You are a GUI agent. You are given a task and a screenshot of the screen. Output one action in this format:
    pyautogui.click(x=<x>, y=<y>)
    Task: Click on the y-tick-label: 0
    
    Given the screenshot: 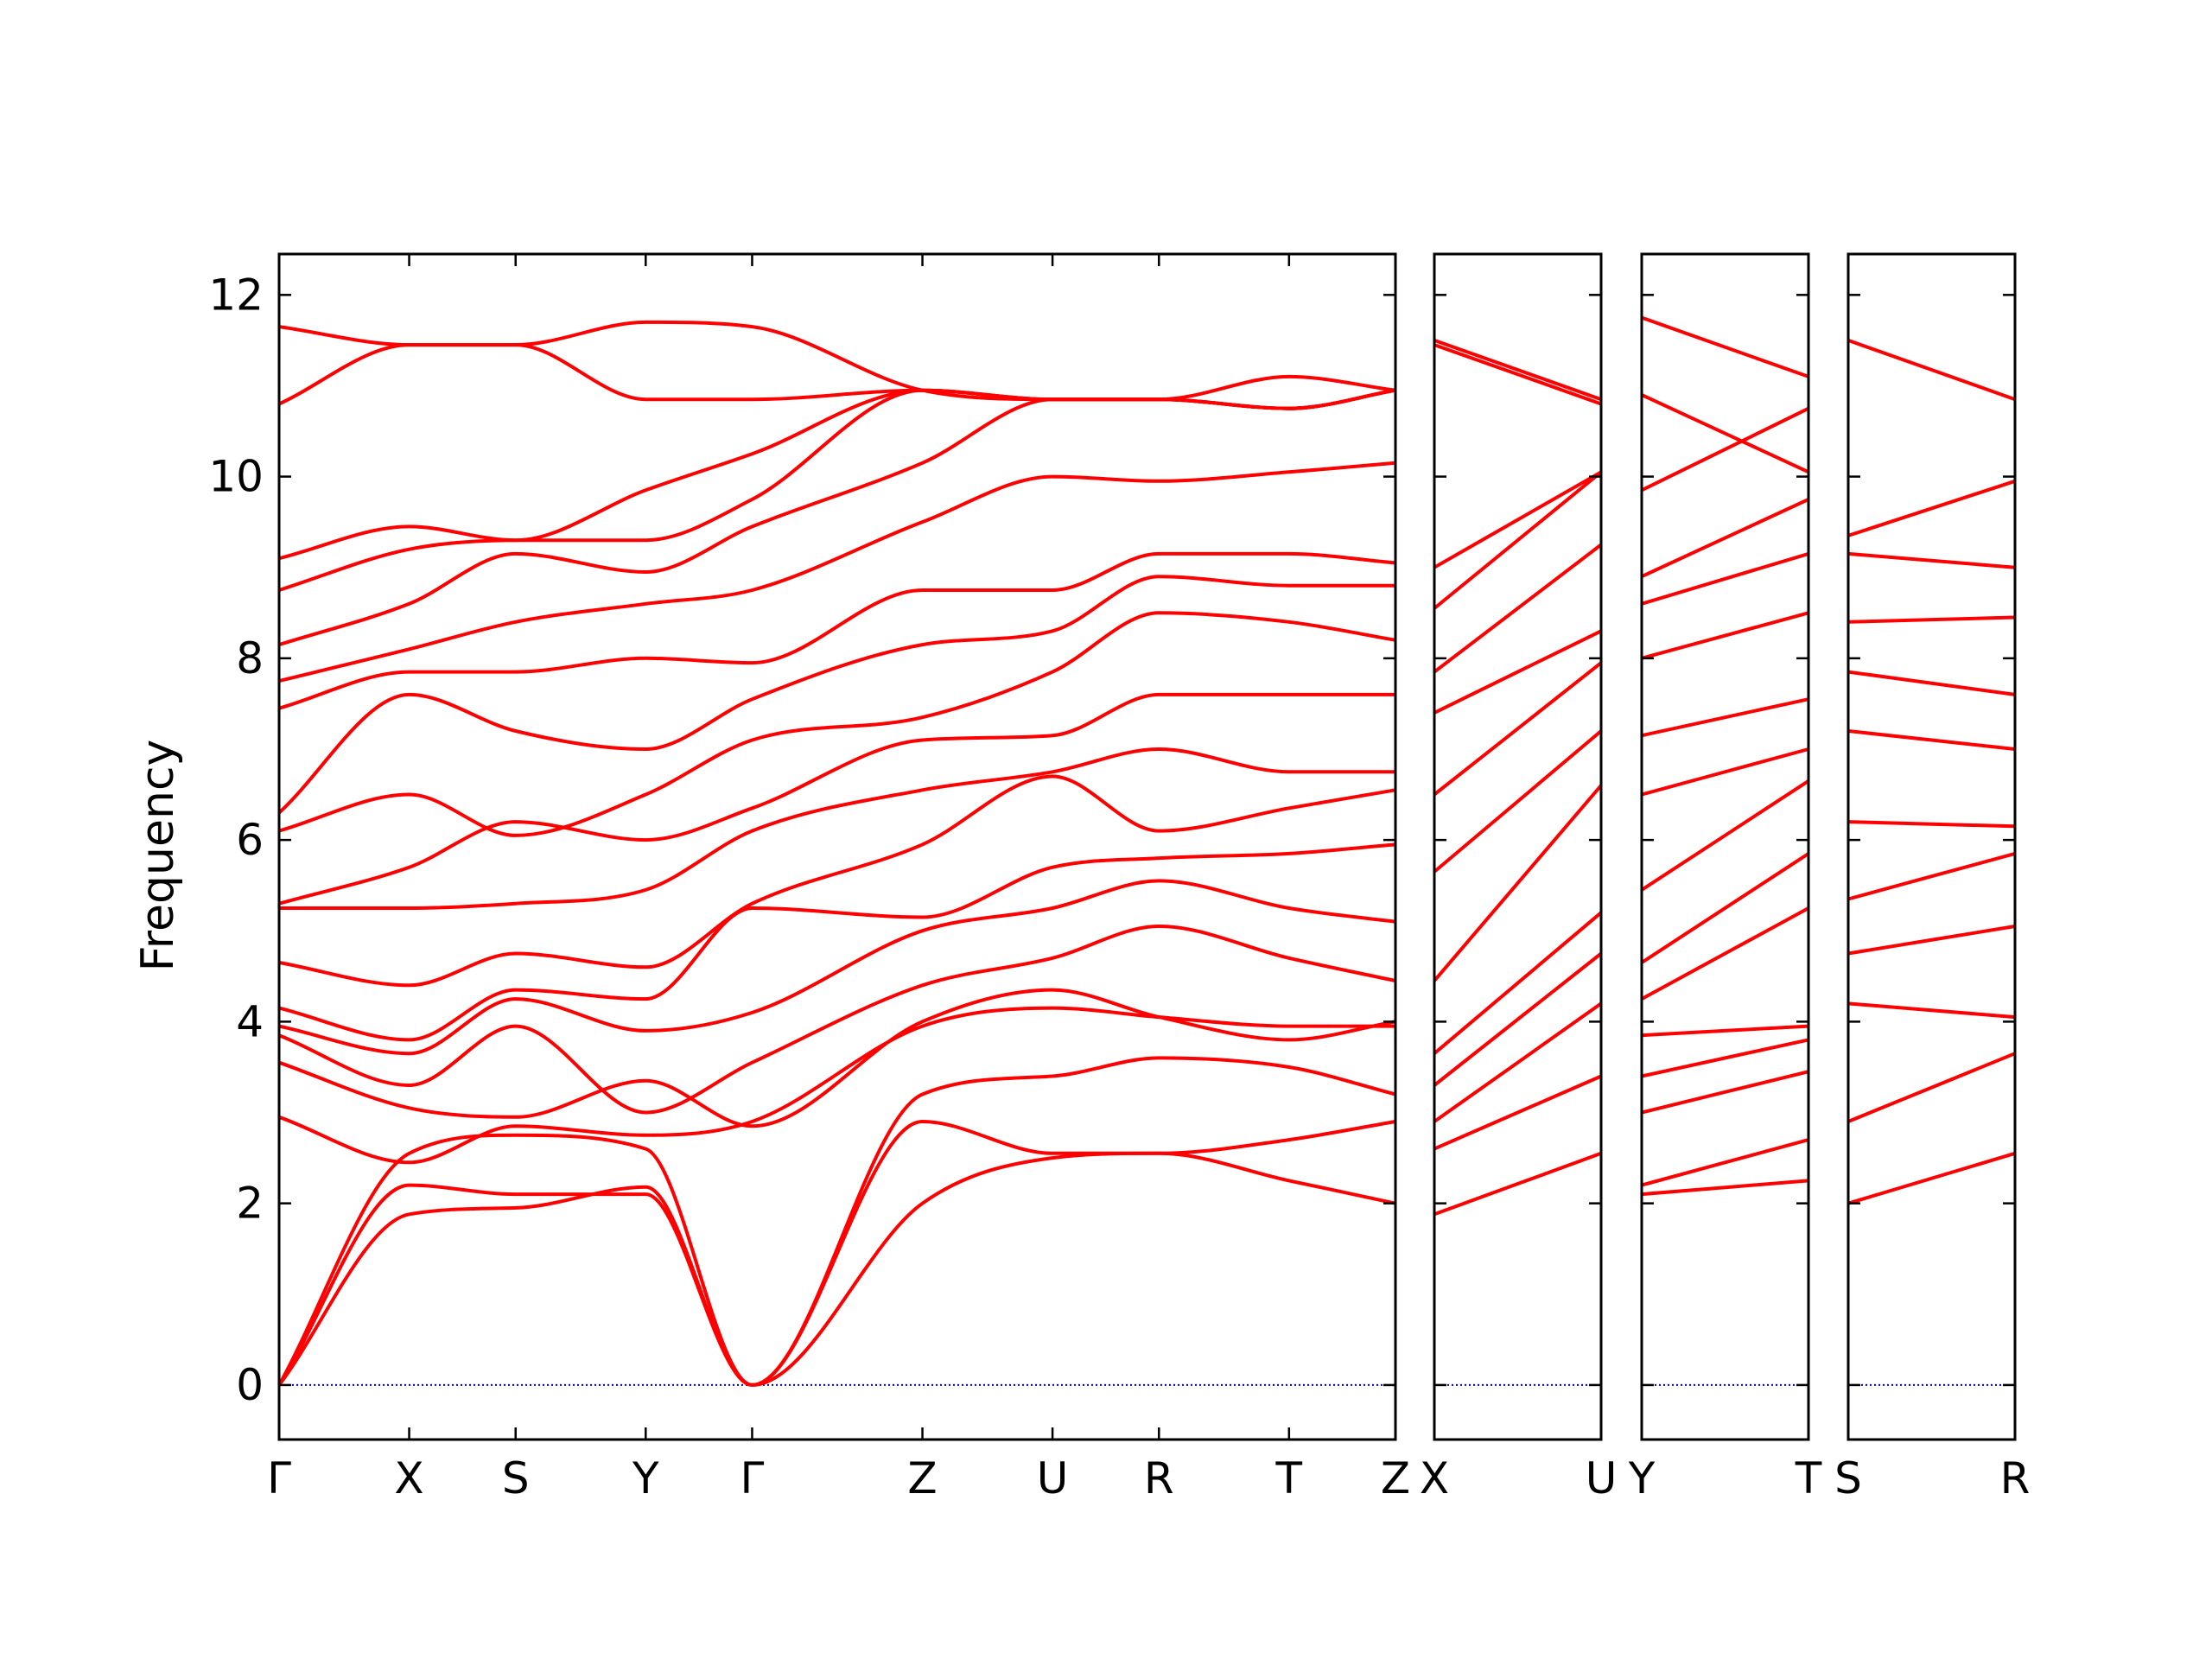 What is the action you would take?
    pyautogui.click(x=250, y=1385)
    